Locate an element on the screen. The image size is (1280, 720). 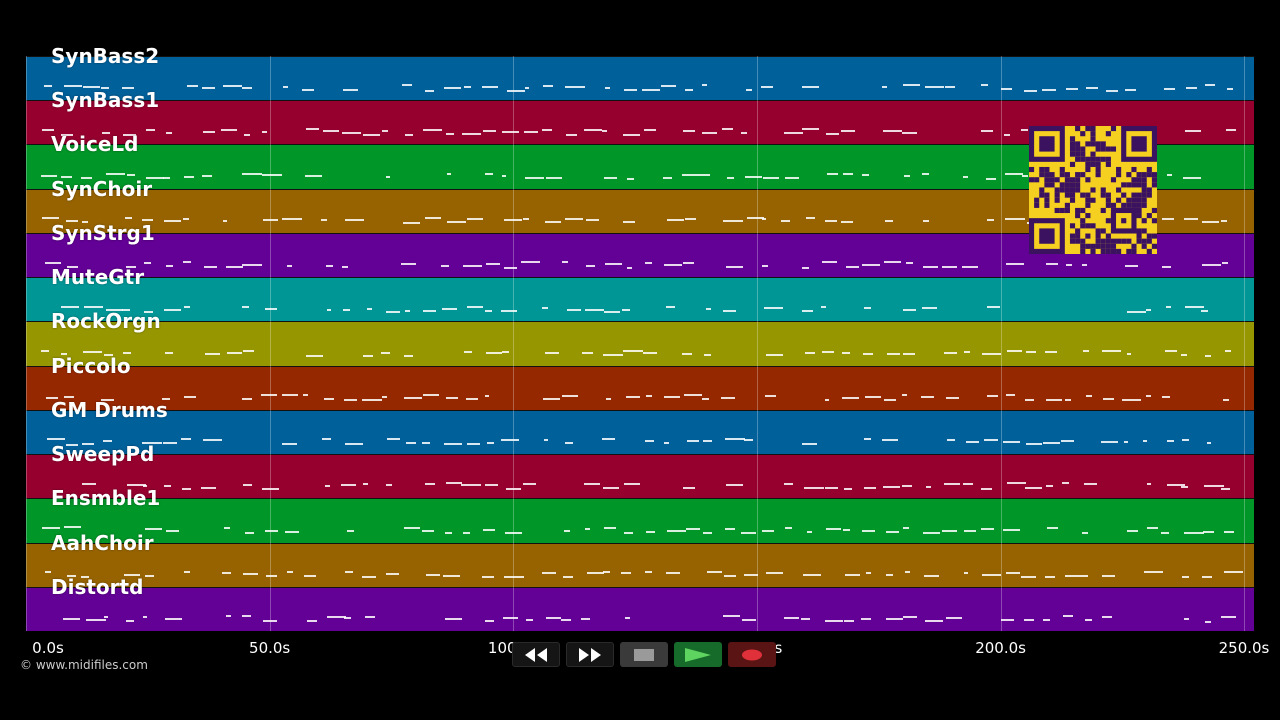
track-synbass2: SynBass2 is located at coordinates (640, 72).